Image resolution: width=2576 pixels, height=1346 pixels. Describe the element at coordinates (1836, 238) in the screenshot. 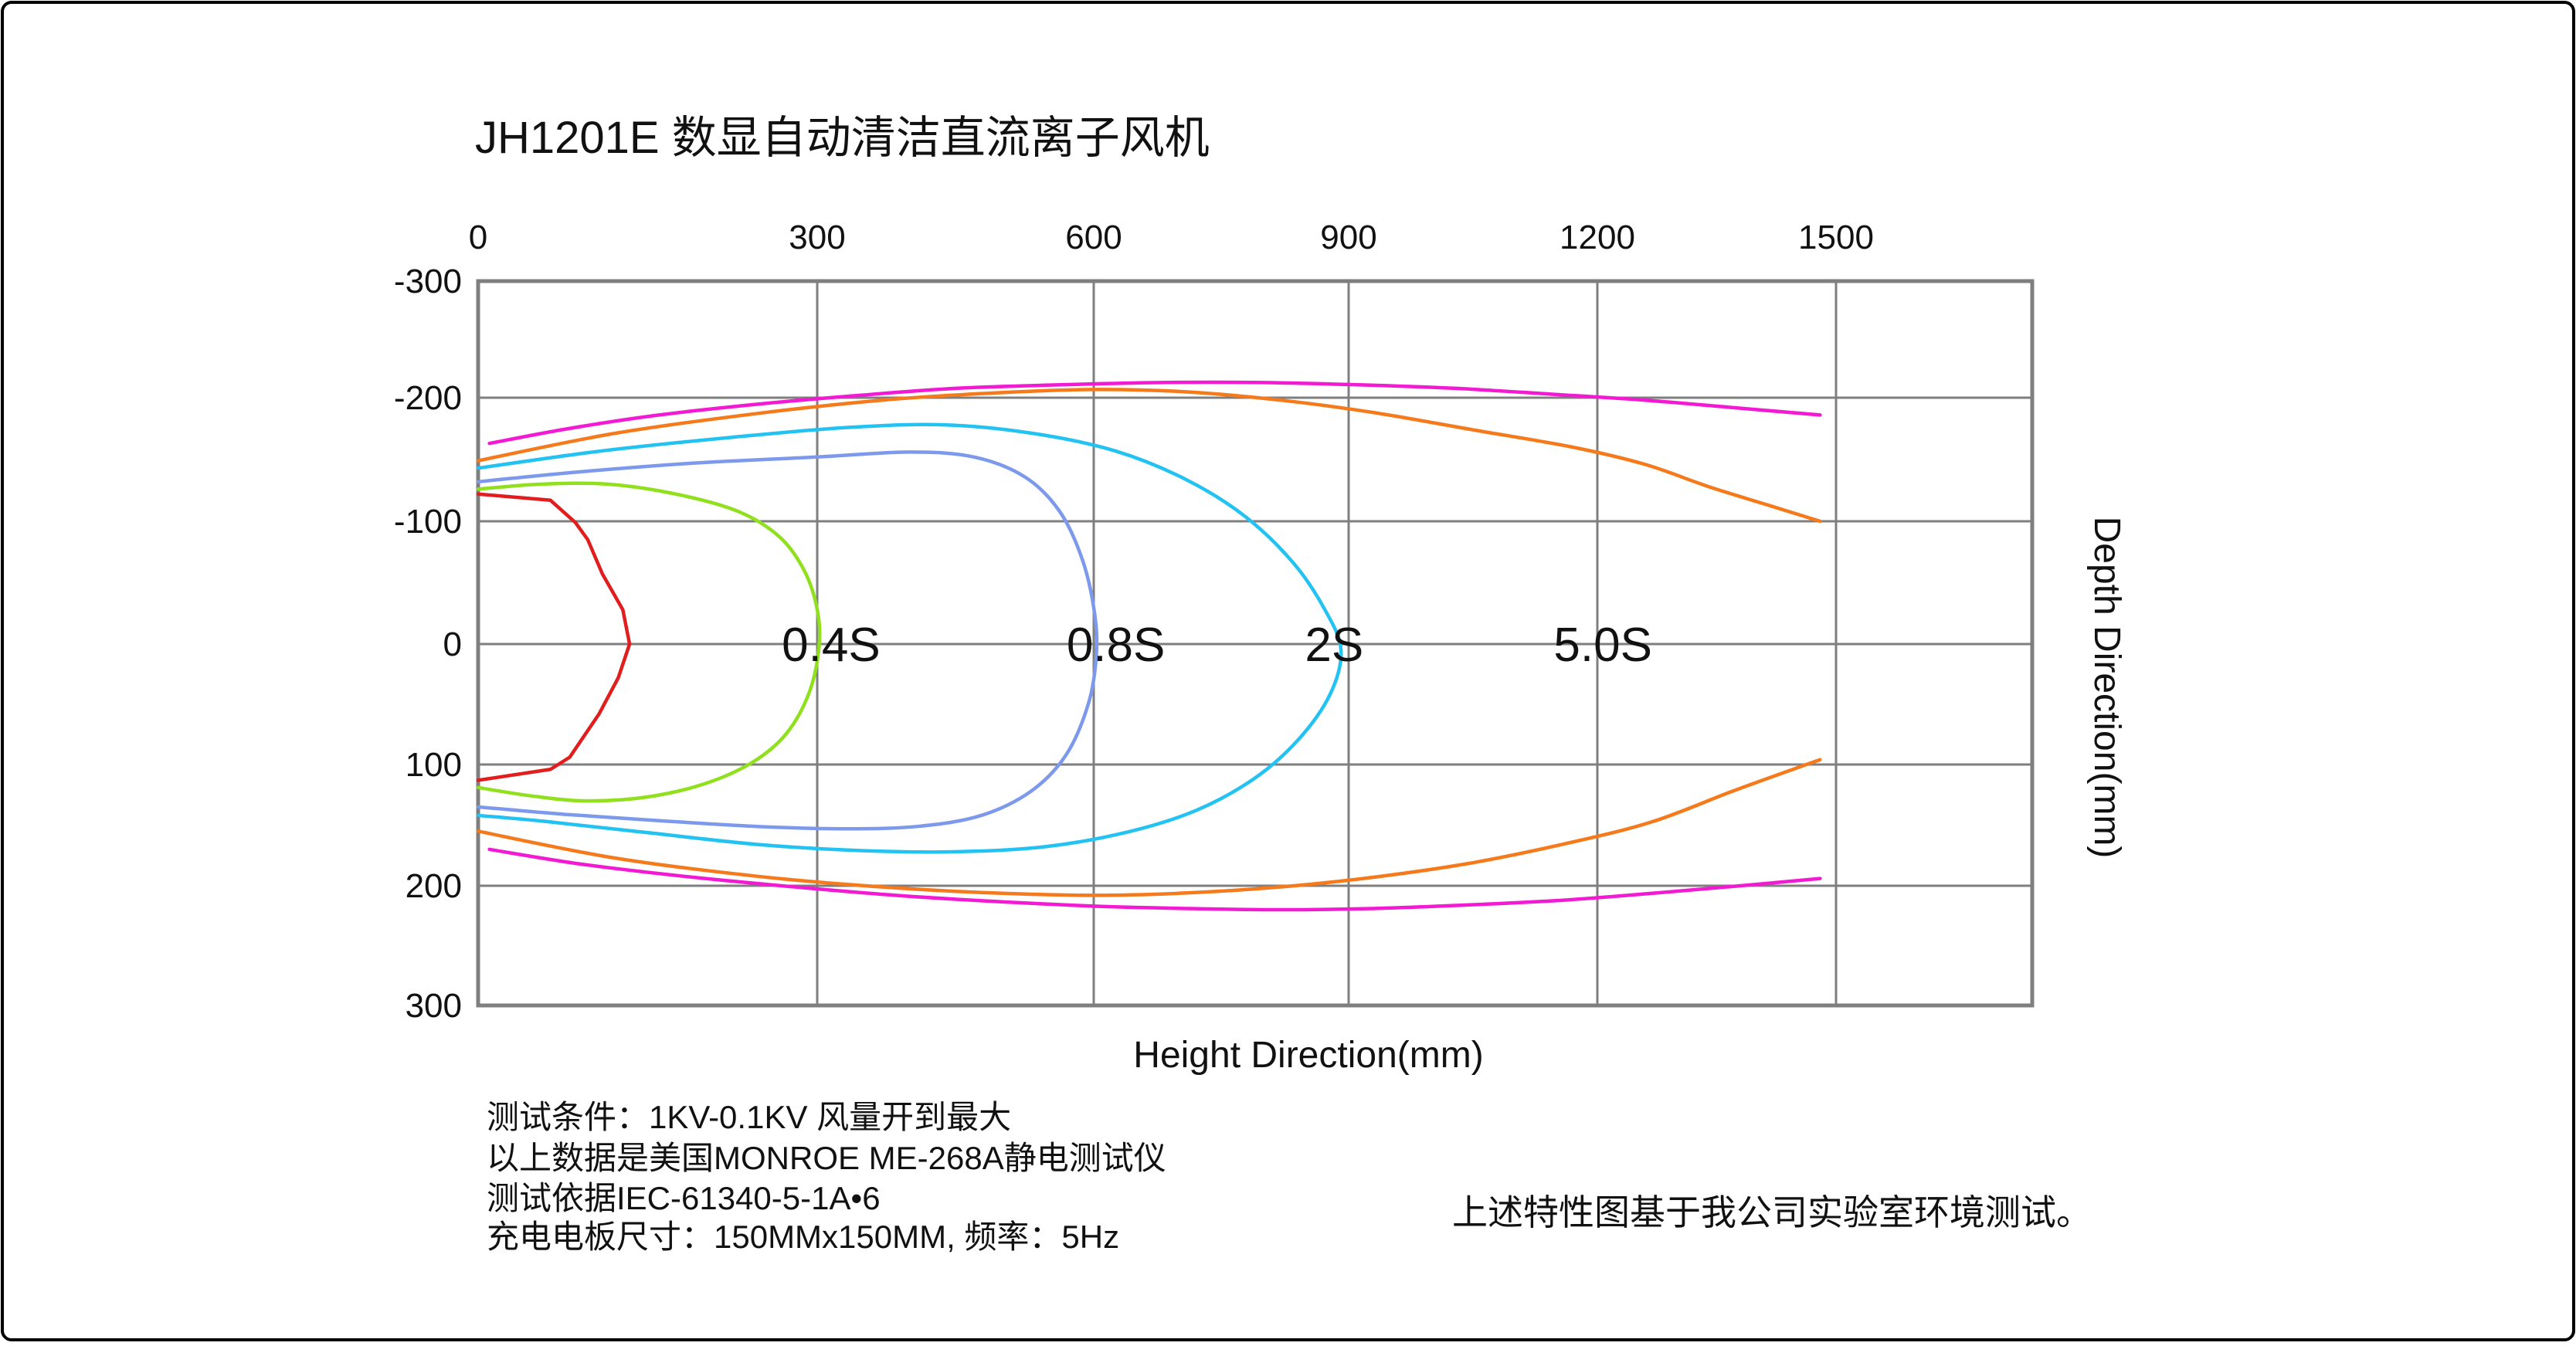

I see `x-tick-label-1500: 1500` at that location.